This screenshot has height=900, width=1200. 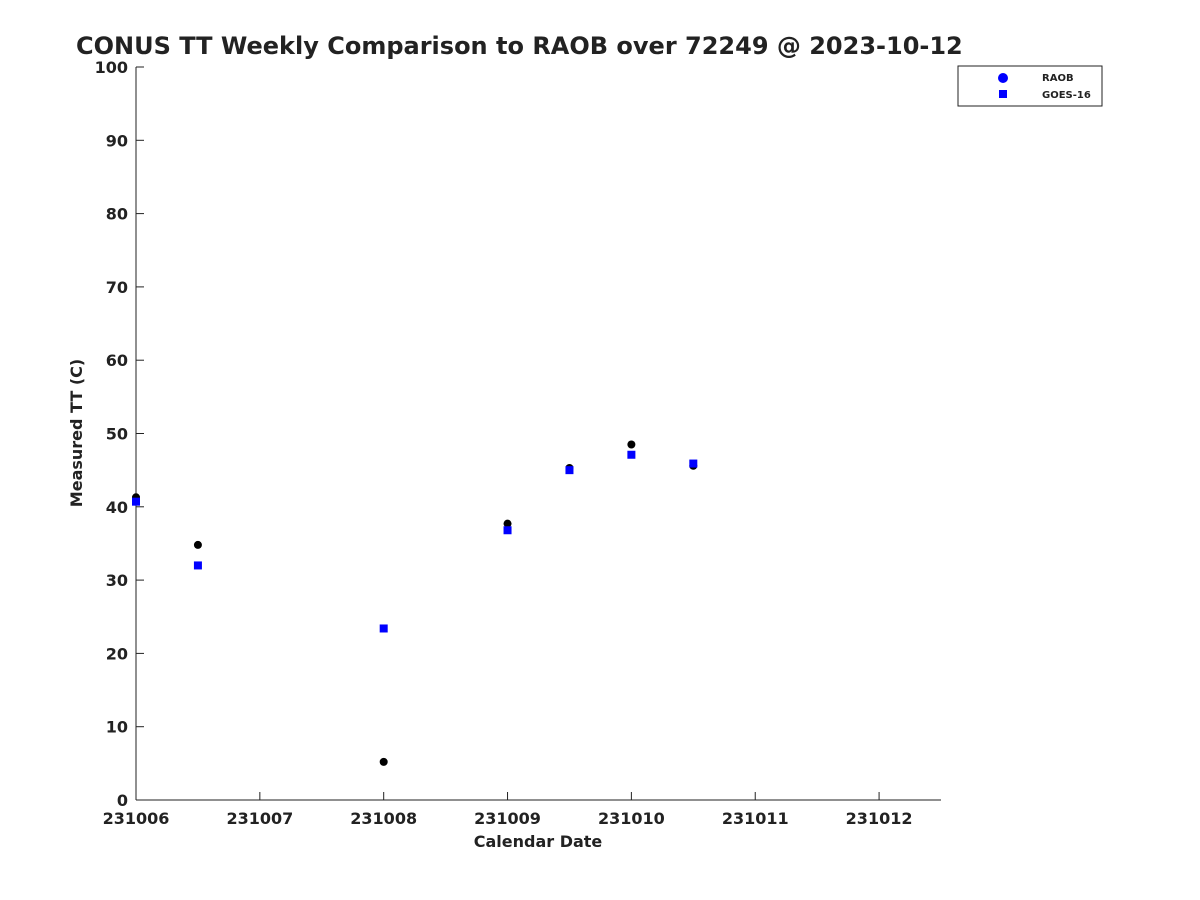 What do you see at coordinates (117, 140) in the screenshot?
I see `y-tick-label: 90` at bounding box center [117, 140].